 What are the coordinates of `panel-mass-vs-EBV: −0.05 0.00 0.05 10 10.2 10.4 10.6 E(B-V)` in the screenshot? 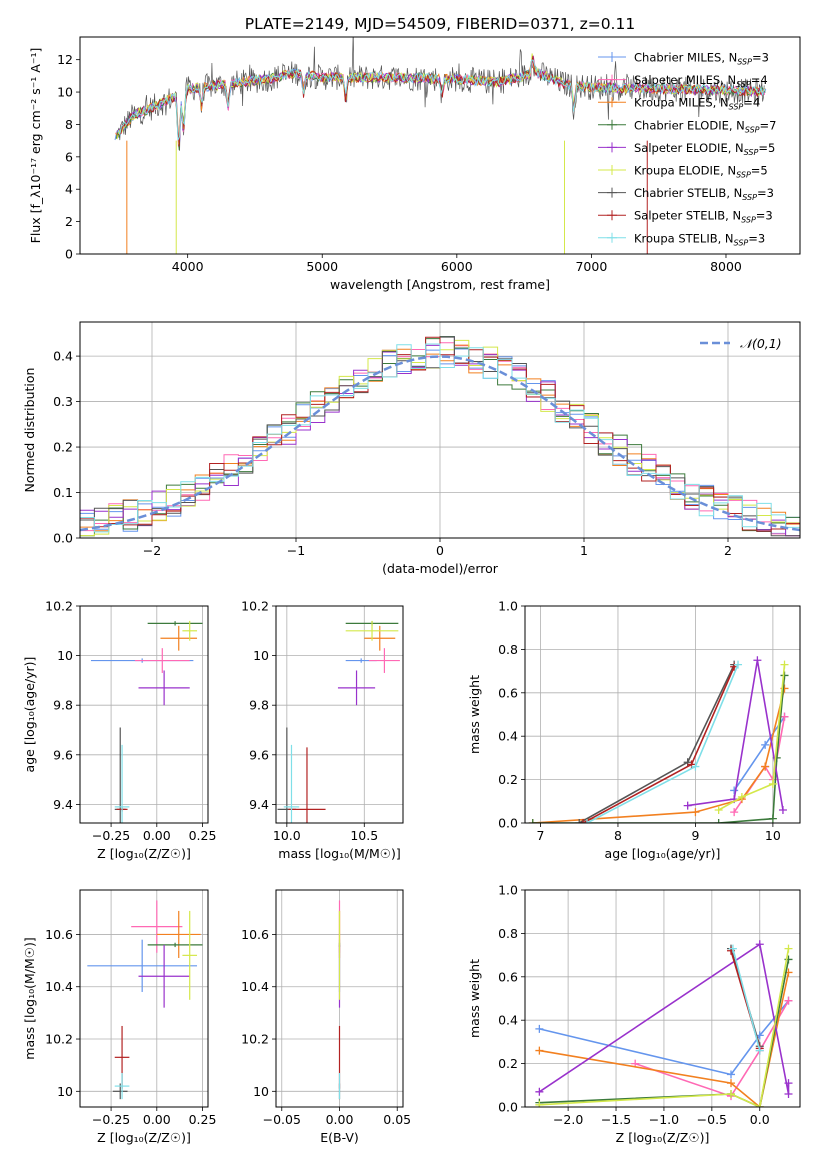 It's located at (326, 1017).